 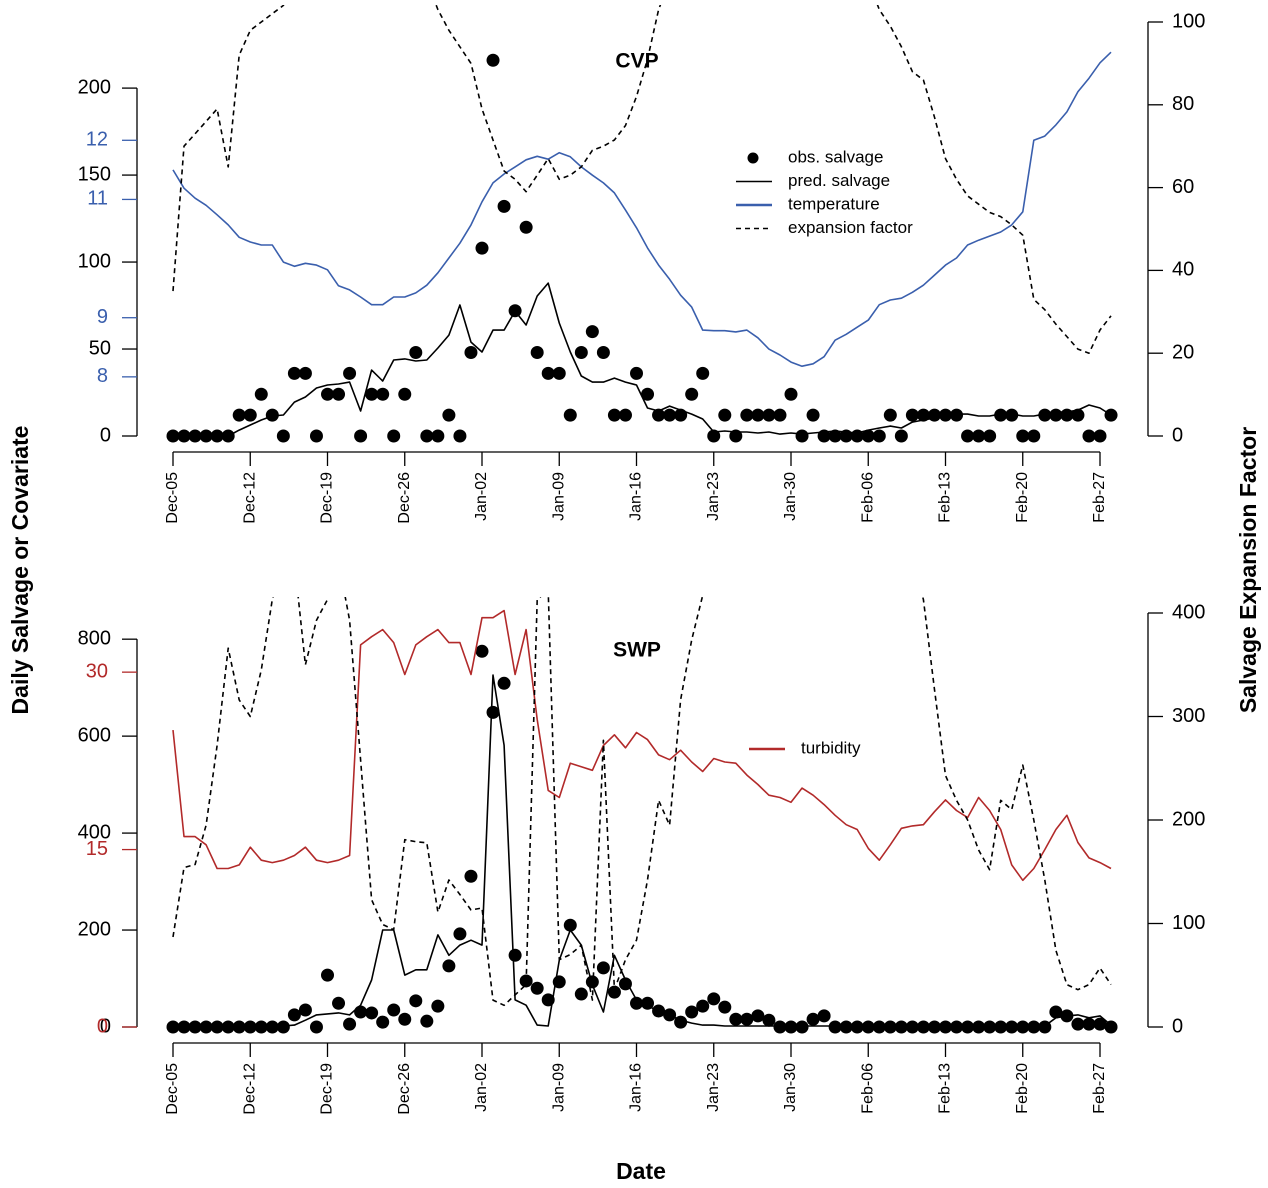 I want to click on x-tick-label: Dec-19, so click(x=327, y=1089).